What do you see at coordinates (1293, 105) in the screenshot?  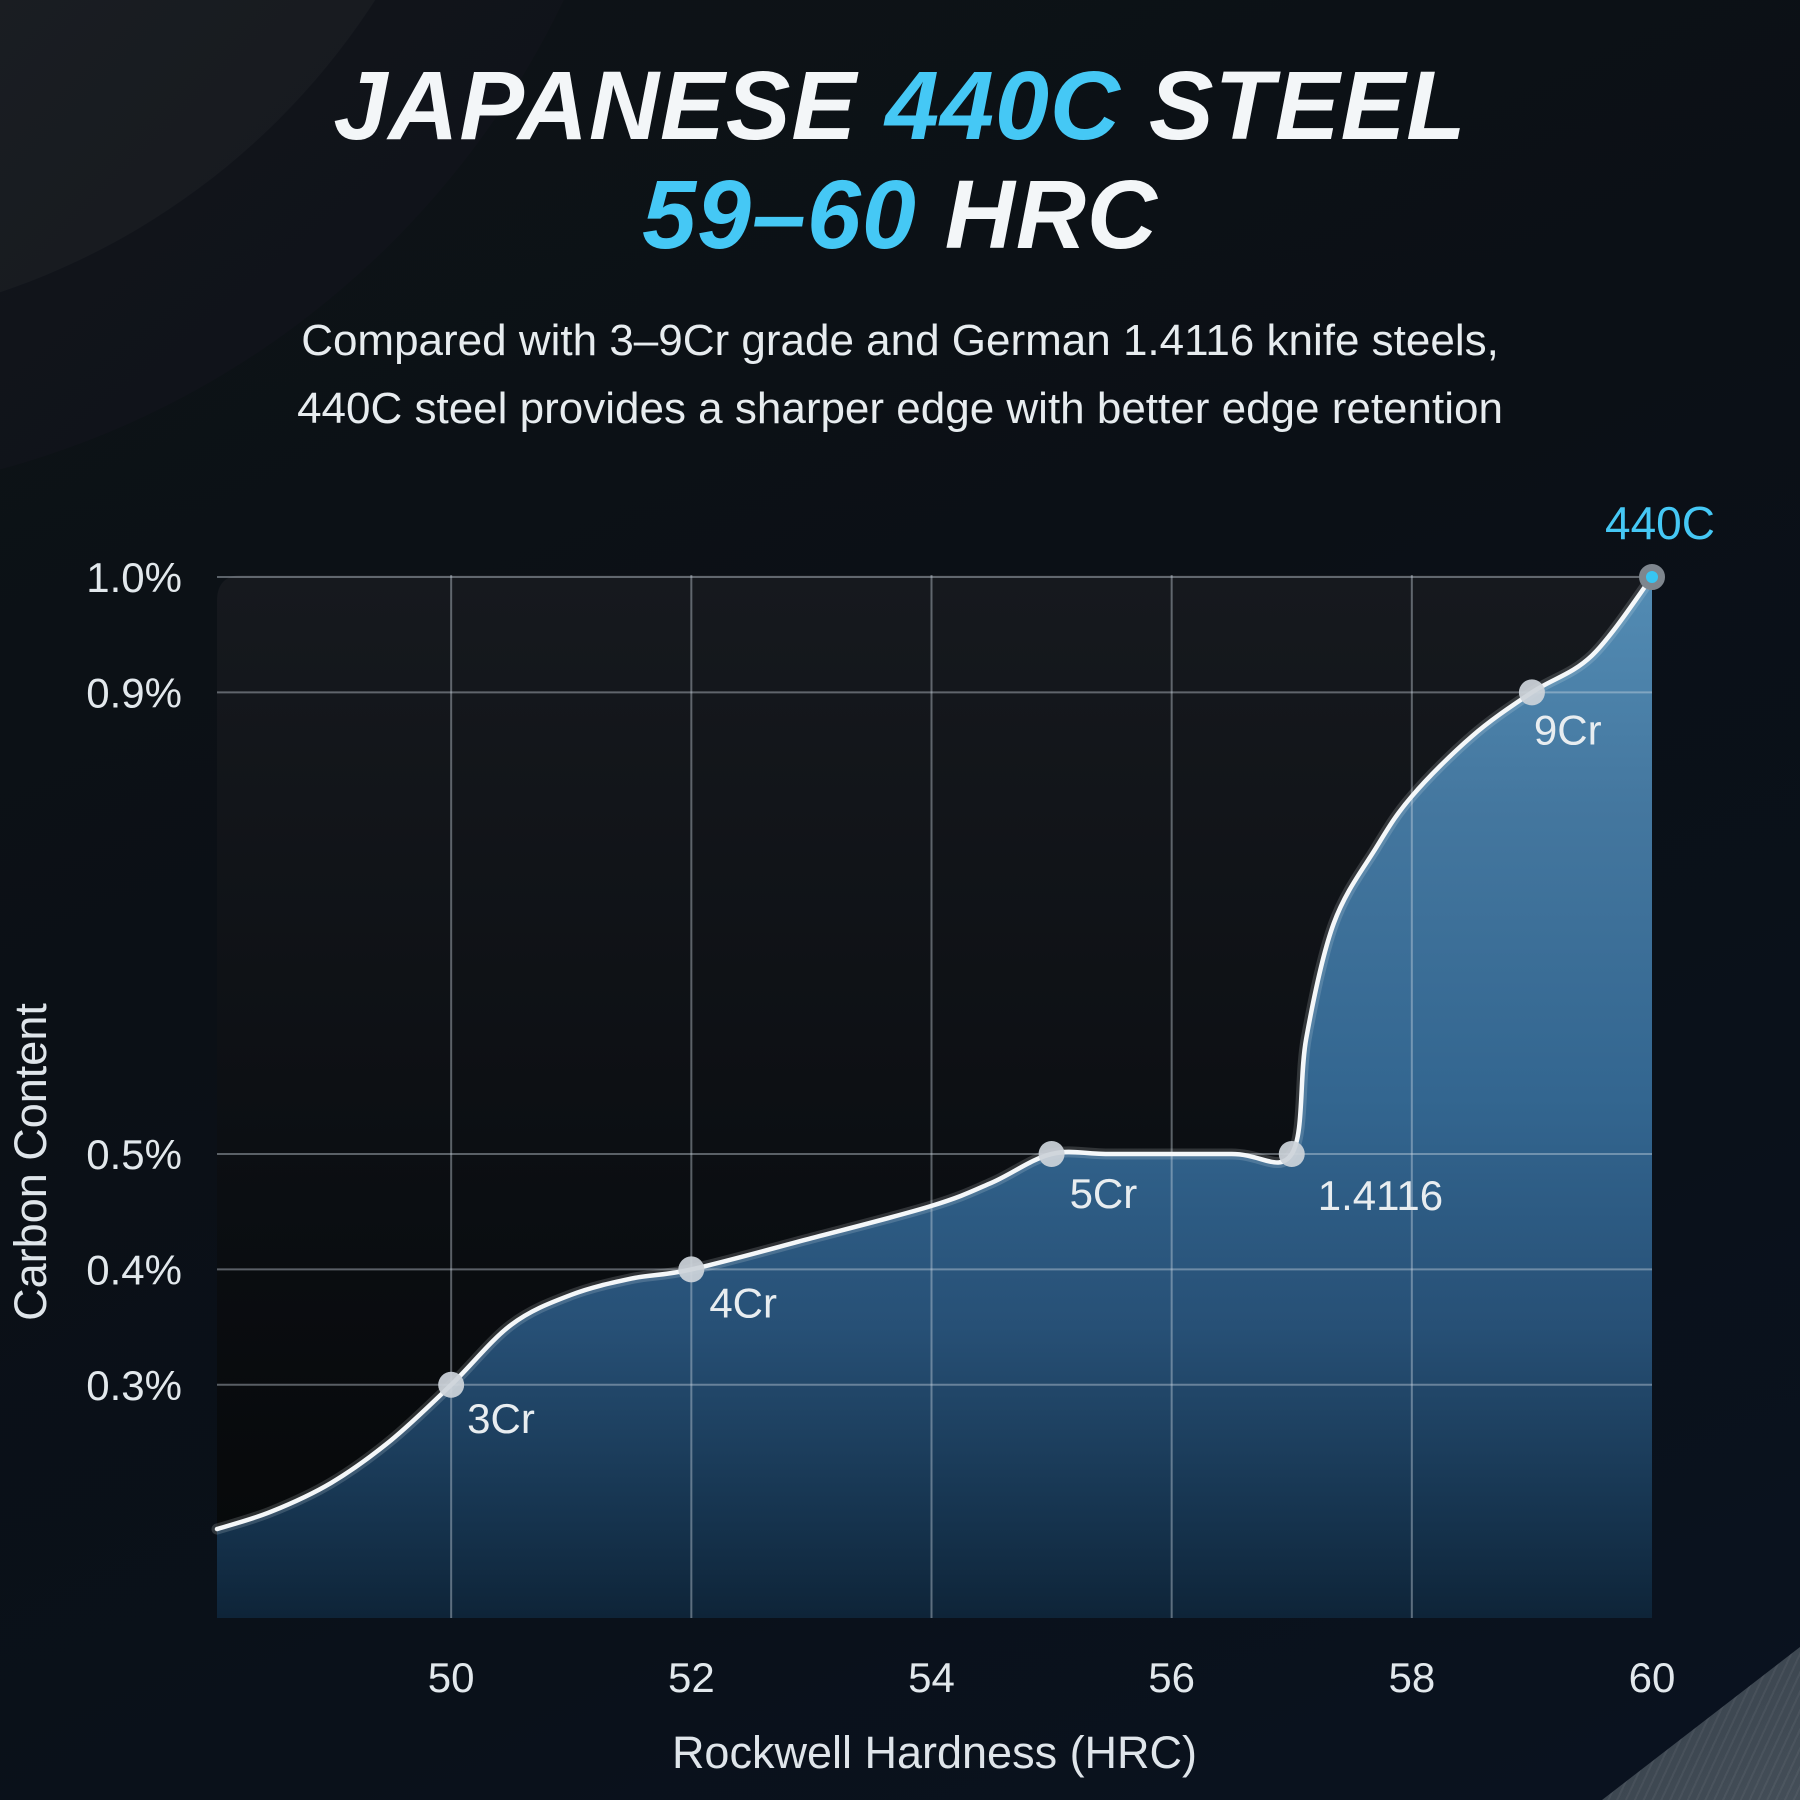 I see `title-text: STEEL` at bounding box center [1293, 105].